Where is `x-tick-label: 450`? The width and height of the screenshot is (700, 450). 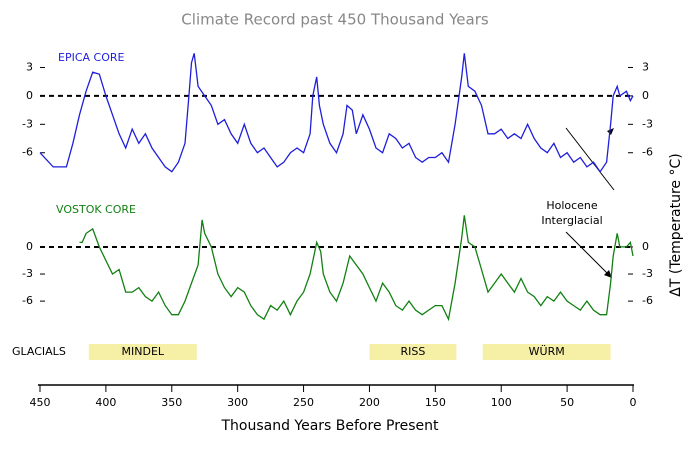 x-tick-label: 450 is located at coordinates (40, 402).